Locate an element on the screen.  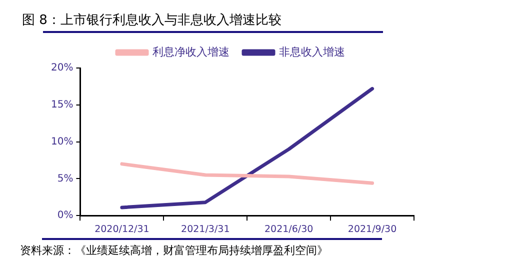
text: 资料来源：《业绩延续高增，财富管理布局持续增厚盈利空间》 is located at coordinates (174, 250).